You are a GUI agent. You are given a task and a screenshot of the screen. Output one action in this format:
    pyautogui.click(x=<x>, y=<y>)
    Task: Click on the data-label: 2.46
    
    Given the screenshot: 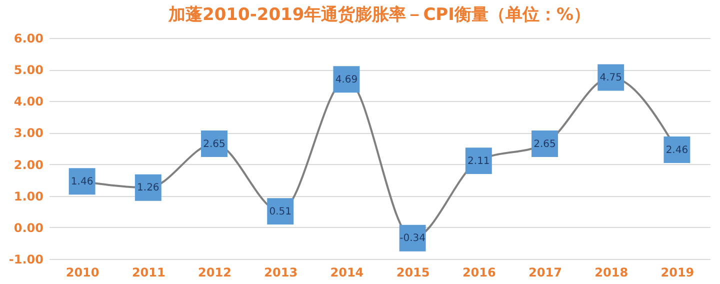 What is the action you would take?
    pyautogui.click(x=677, y=150)
    